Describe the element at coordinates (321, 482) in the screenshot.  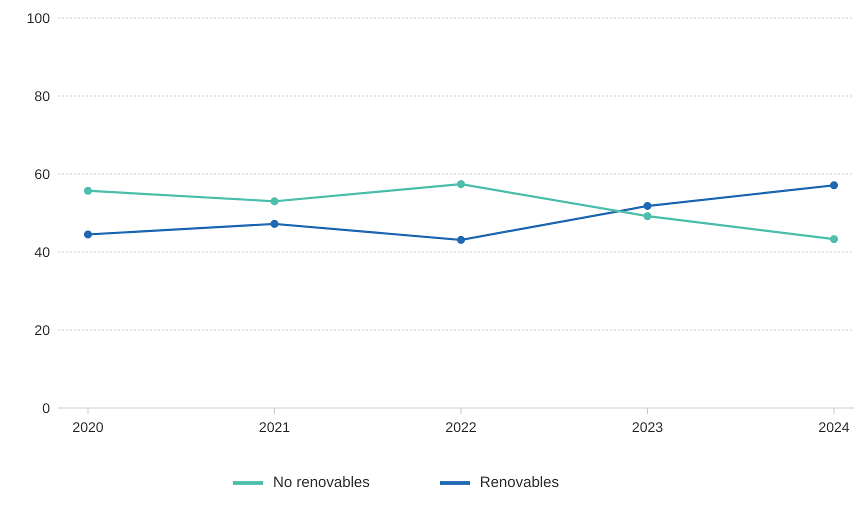
I see `legend-label: No renovables` at that location.